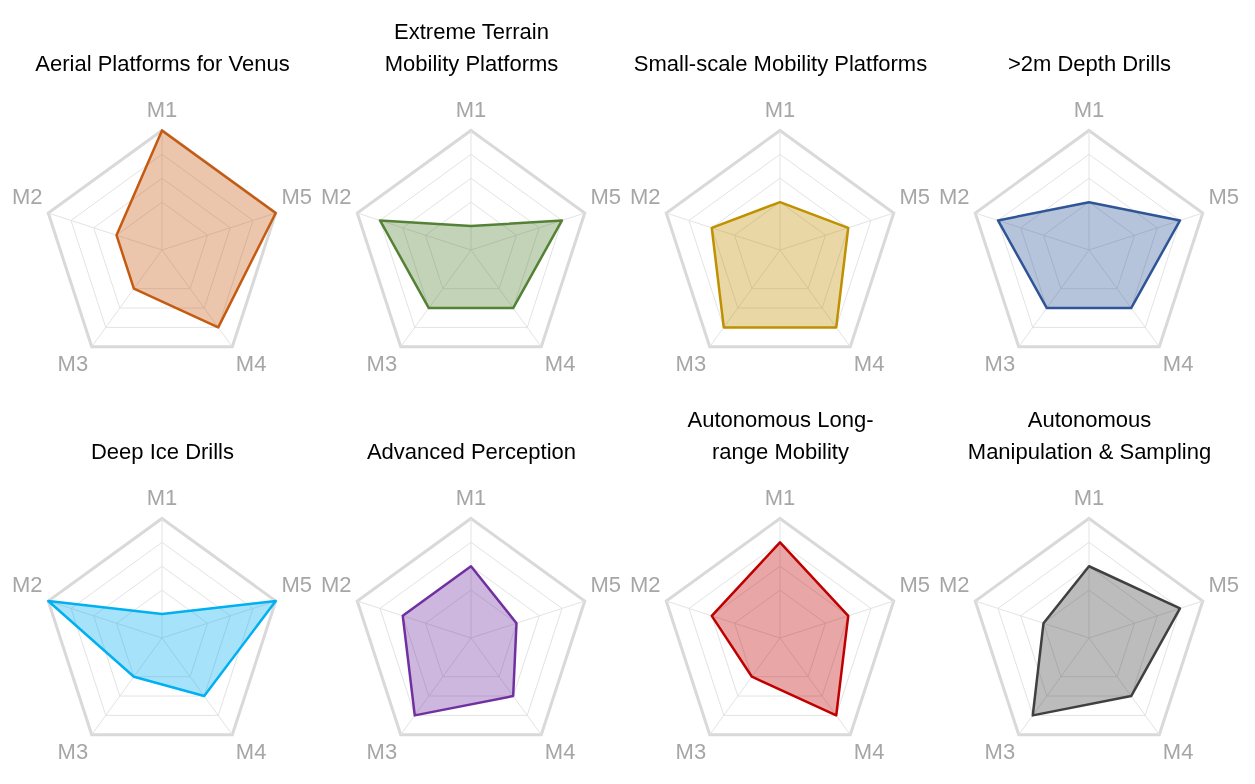 The height and width of the screenshot is (784, 1255). I want to click on chart-title: Aerial Platforms for Venus, so click(162, 64).